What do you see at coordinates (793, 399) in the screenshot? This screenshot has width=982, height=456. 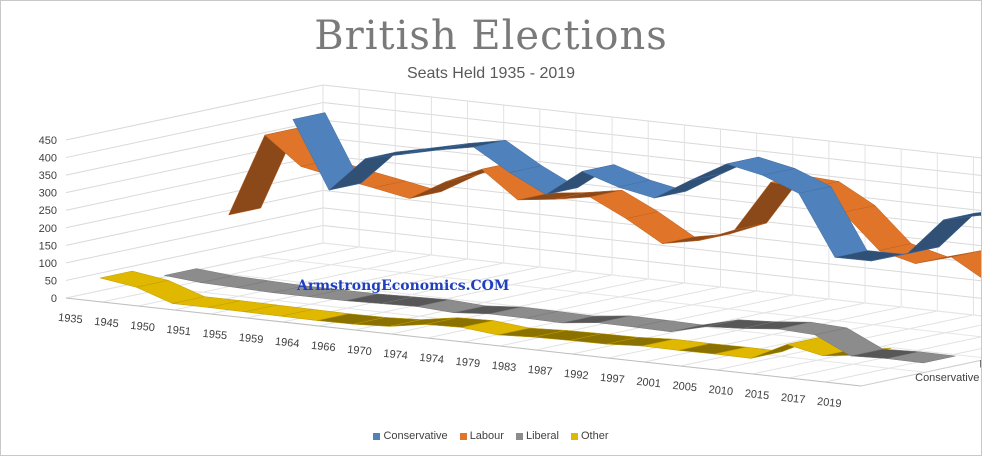 I see `x-tick-label: 2017` at bounding box center [793, 399].